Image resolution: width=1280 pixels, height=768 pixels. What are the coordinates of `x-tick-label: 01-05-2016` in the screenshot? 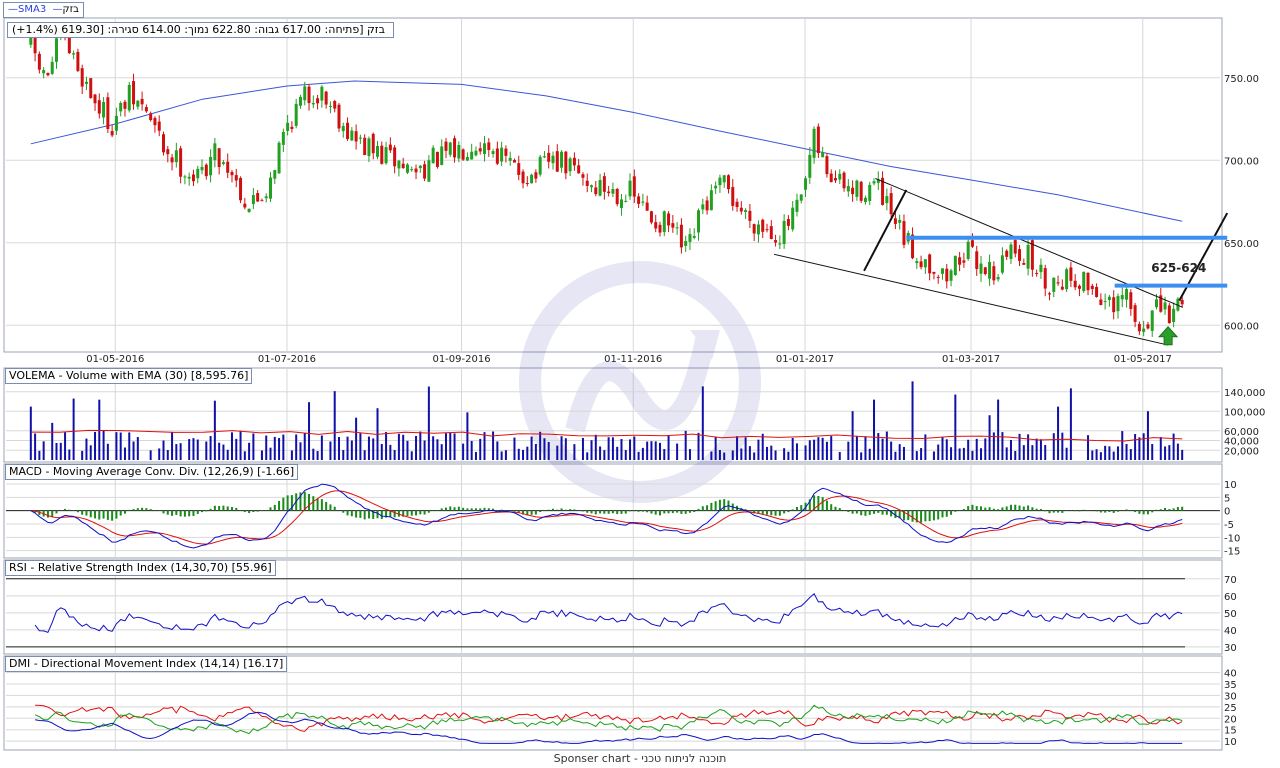 It's located at (115, 359).